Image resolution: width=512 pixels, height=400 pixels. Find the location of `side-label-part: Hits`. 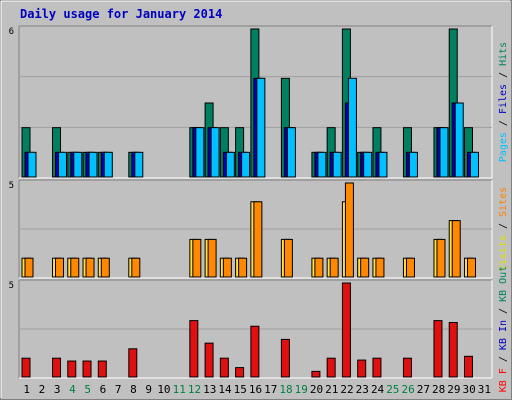

side-label-part: Hits is located at coordinates (503, 54).